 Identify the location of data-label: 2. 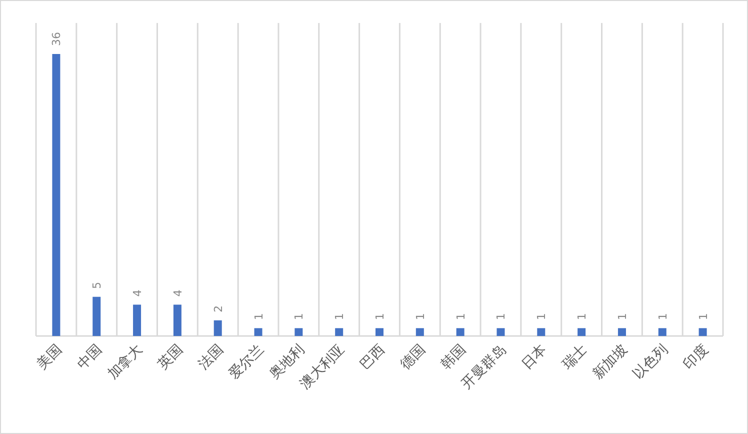
(218, 308).